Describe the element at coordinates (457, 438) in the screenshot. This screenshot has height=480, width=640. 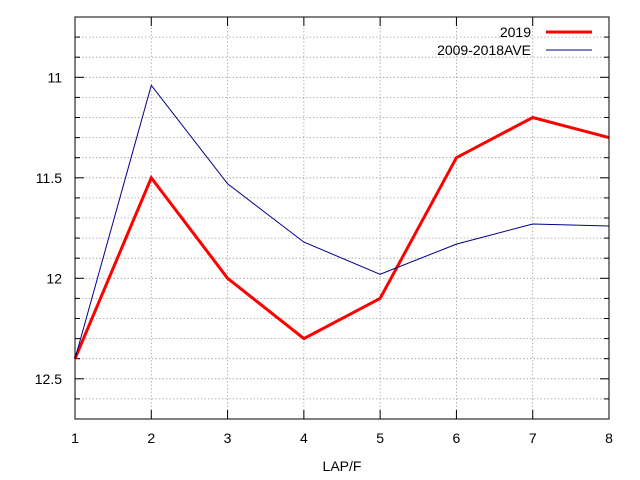
I see `x-tick-label: 6` at that location.